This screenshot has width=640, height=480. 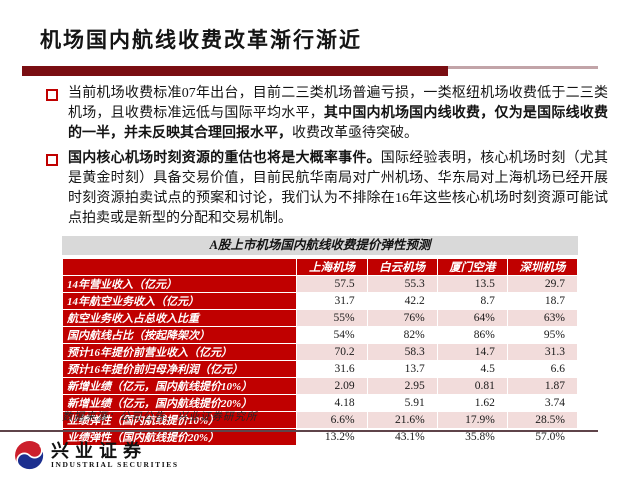 What do you see at coordinates (472, 403) in the screenshot?
I see `cell-value: 1.62` at bounding box center [472, 403].